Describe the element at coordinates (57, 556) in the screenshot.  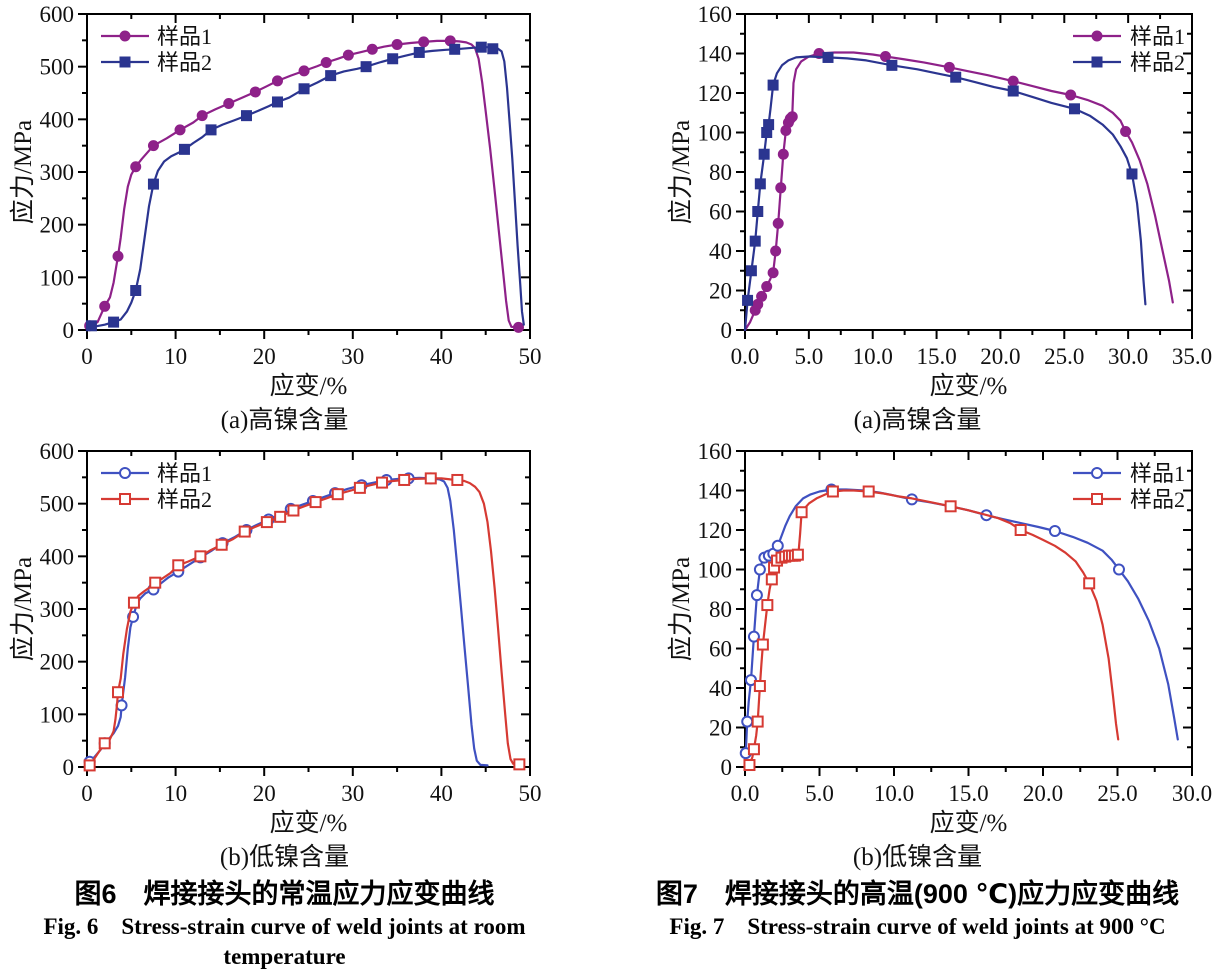
I see `y-tick-label: 400` at that location.